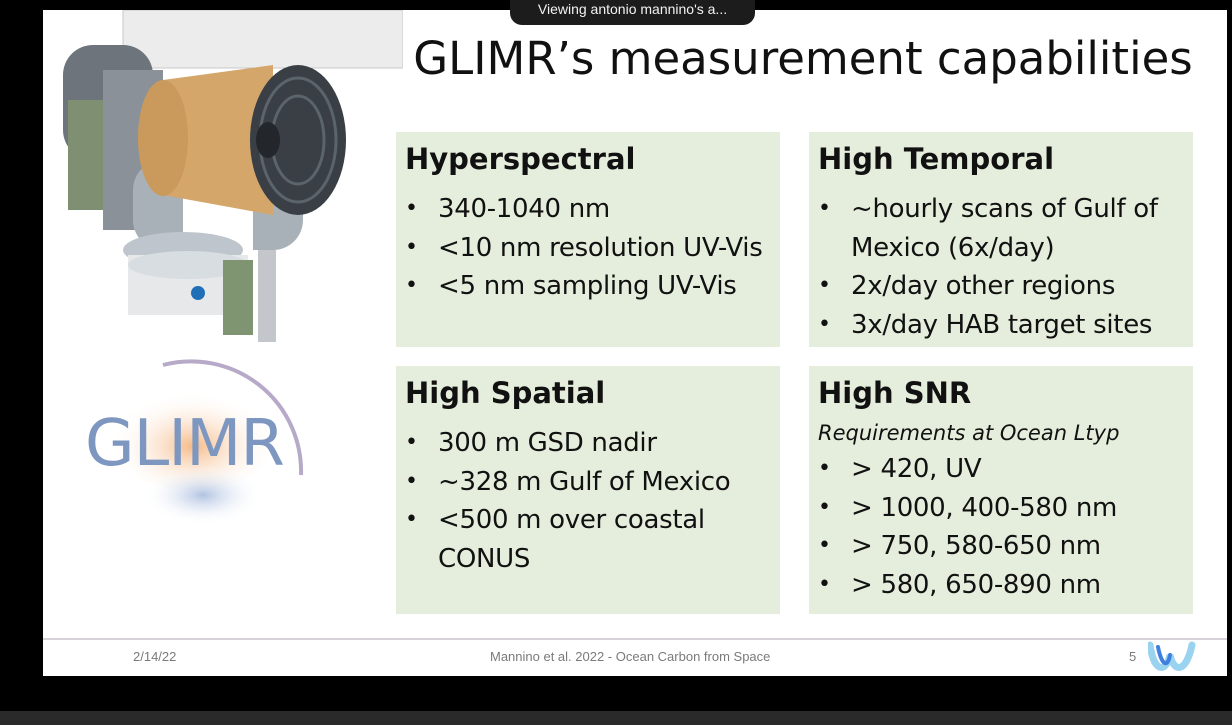 This screenshot has width=1232, height=725. I want to click on list-item: 340-1040 nm, so click(587, 209).